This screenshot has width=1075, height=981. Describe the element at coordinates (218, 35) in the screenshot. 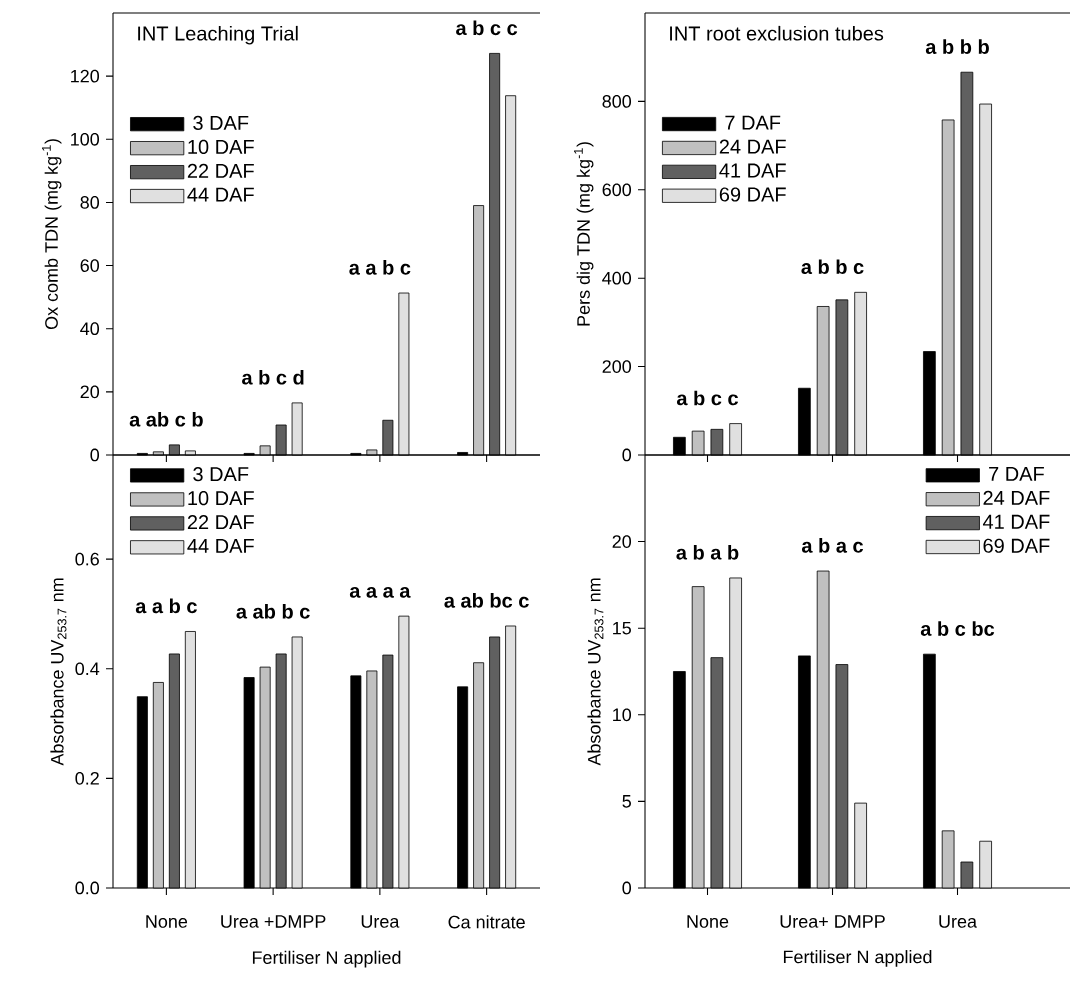

I see `text: INT Leaching Trial` at that location.